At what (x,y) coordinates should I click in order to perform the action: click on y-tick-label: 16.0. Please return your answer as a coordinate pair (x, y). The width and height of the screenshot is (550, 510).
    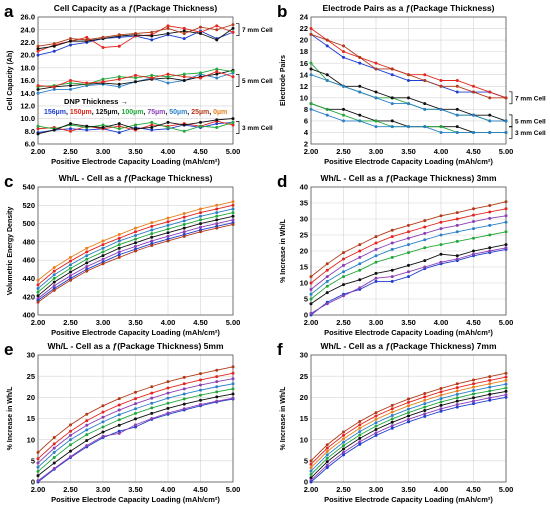
    Looking at the image, I should click on (27, 80).